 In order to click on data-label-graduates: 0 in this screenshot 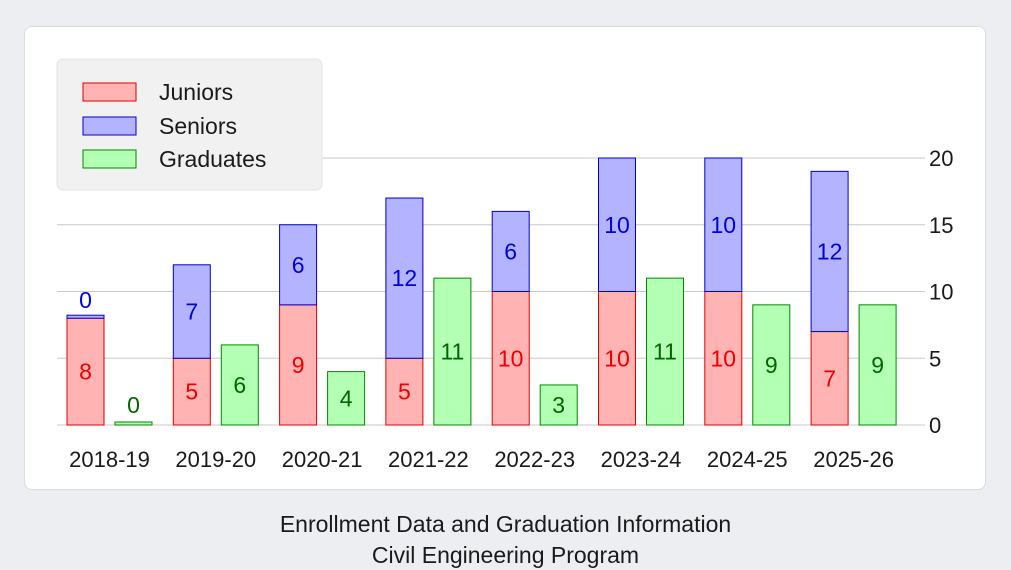, I will do `click(133, 405)`.